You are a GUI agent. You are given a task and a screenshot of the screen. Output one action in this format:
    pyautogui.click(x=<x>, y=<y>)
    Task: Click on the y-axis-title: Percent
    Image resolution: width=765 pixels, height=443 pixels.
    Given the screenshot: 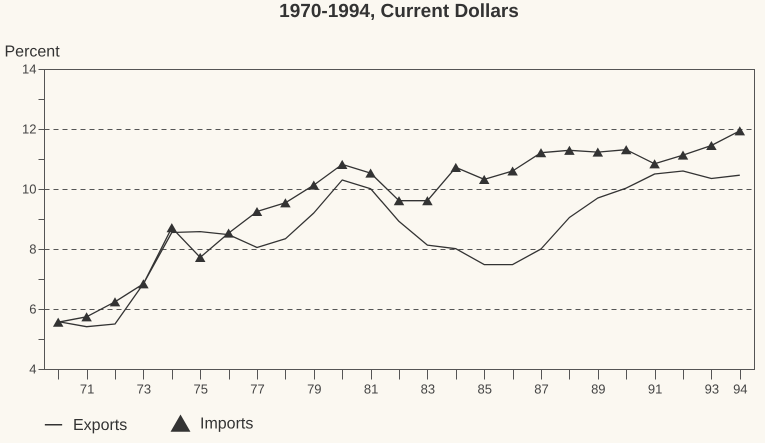 What is the action you would take?
    pyautogui.click(x=32, y=52)
    